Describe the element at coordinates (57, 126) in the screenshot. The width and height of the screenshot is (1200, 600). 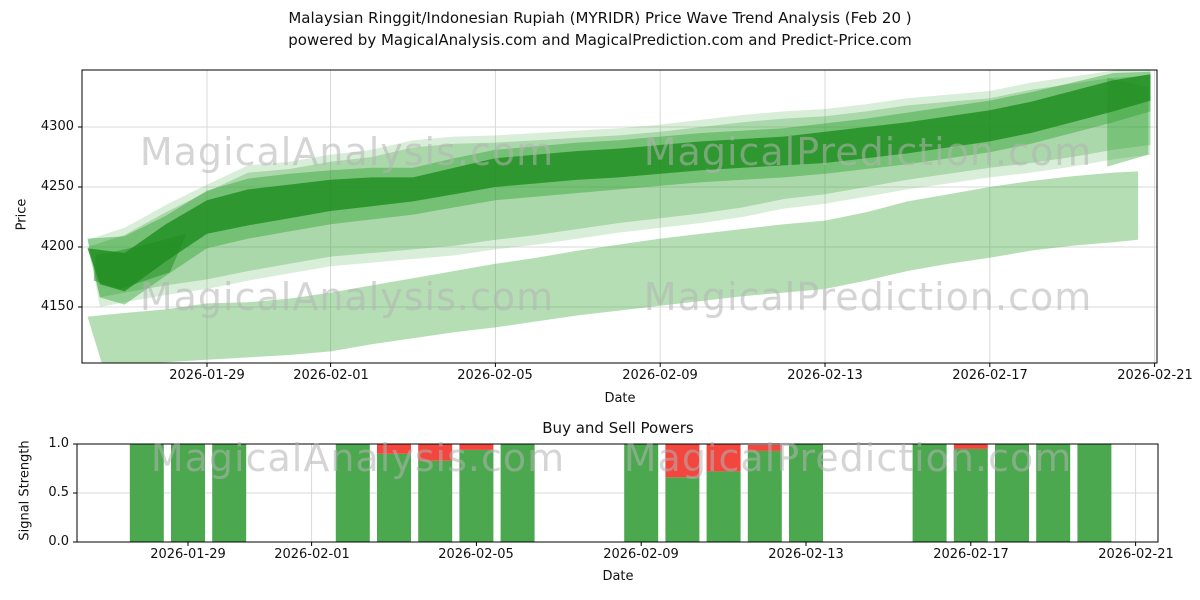
I see `price-ytick-label: 4300` at that location.